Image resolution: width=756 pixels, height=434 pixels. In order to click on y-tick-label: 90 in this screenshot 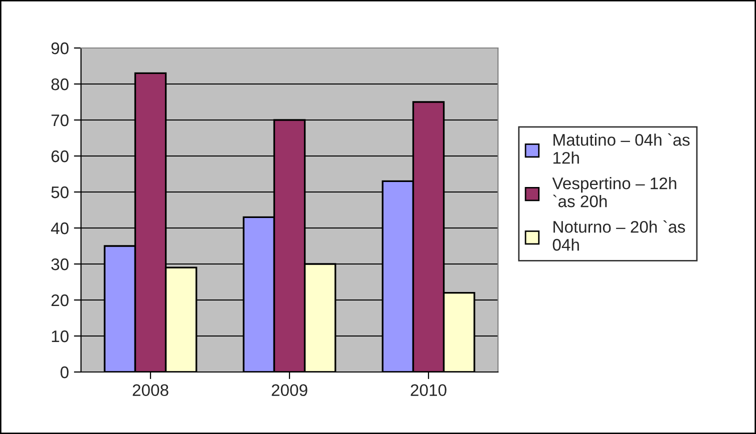, I will do `click(60, 48)`.